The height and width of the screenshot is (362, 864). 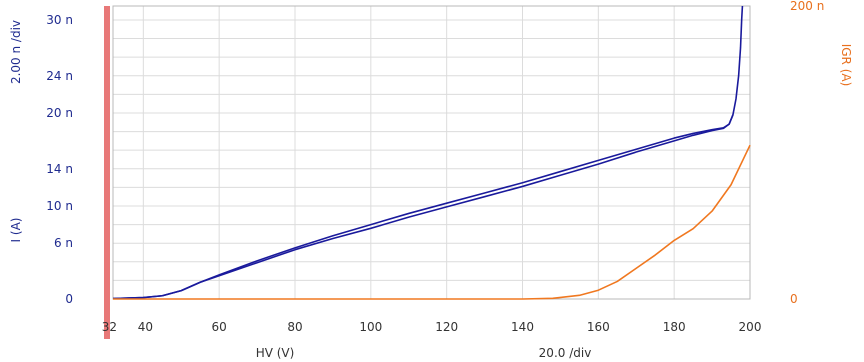 What do you see at coordinates (107, 172) in the screenshot?
I see `cursor-bar` at bounding box center [107, 172].